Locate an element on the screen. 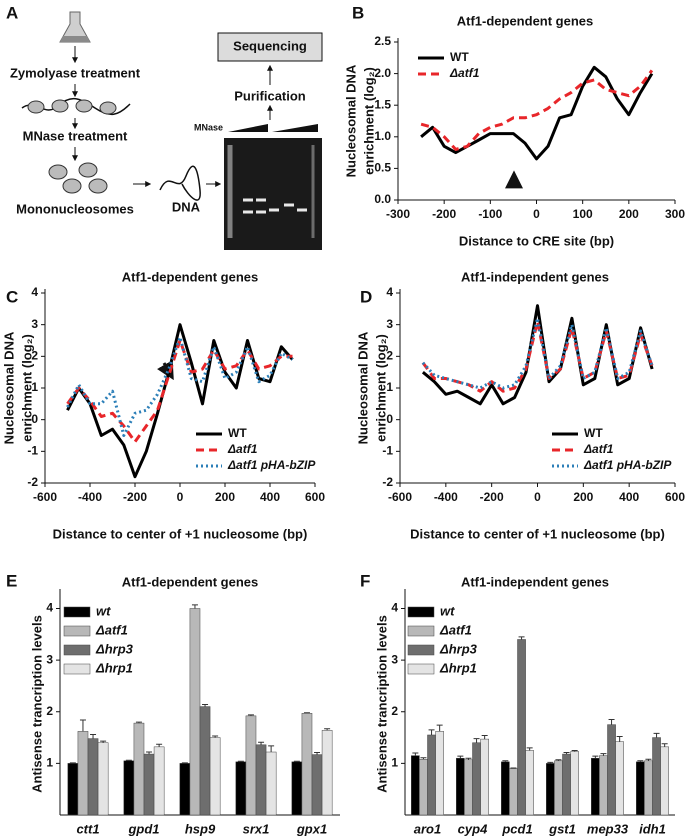  flask-medium is located at coordinates (75, 39).